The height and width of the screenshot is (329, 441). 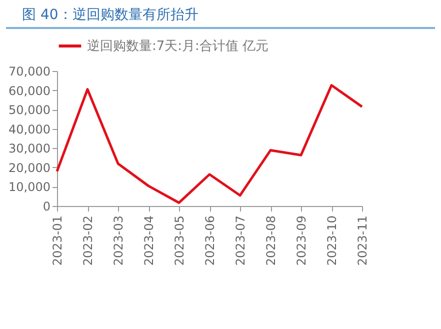 I want to click on x-tick-label: 2023-01, so click(x=57, y=241).